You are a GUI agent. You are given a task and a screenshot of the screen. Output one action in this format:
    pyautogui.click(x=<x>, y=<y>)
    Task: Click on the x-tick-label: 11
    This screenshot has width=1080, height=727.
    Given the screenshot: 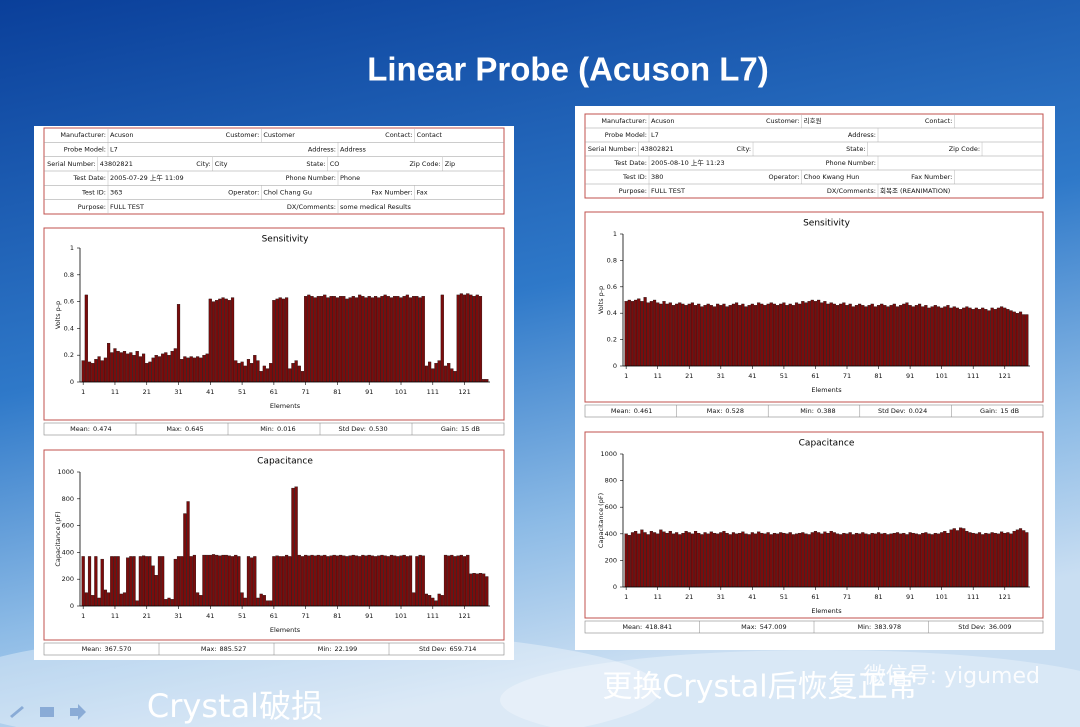 What is the action you would take?
    pyautogui.click(x=658, y=597)
    